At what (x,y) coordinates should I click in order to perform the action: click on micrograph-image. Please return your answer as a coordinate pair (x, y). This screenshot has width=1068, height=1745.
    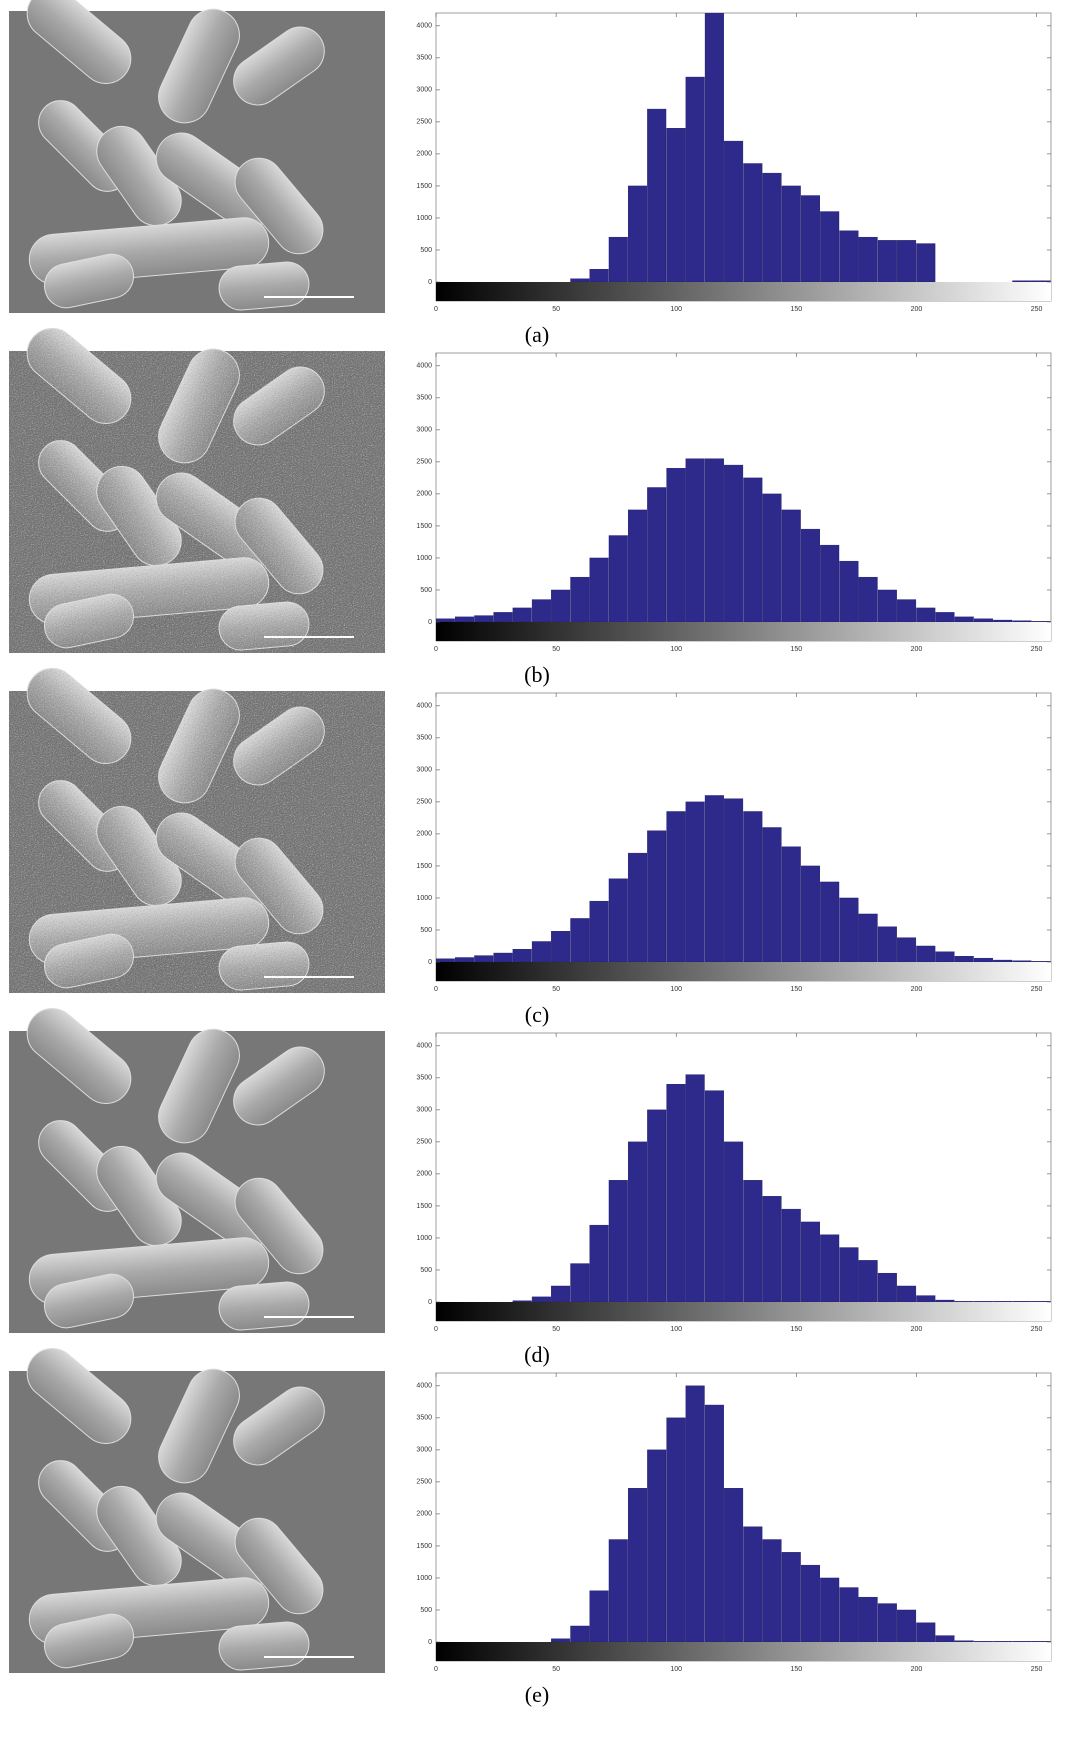
    Looking at the image, I should click on (197, 1505).